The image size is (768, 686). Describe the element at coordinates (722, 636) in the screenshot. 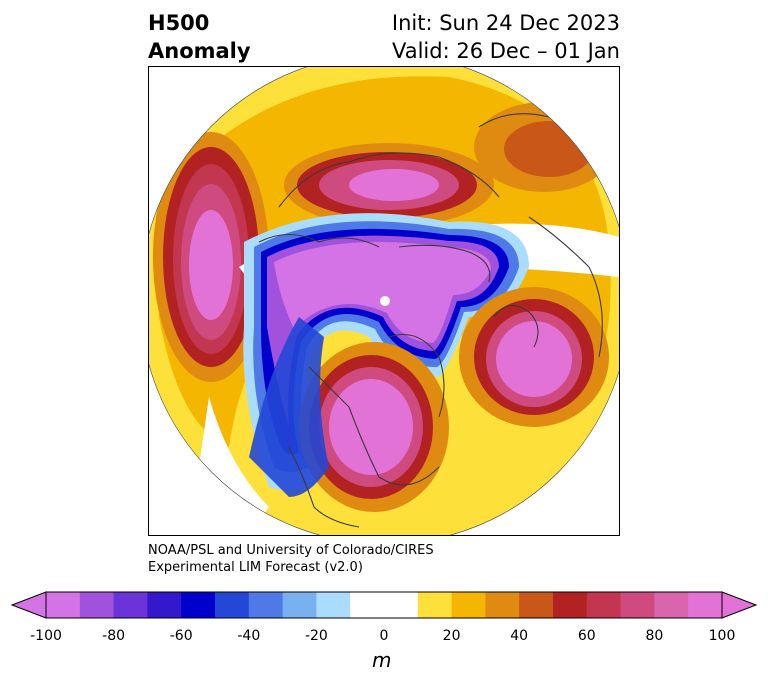

I see `colorbar-tick-label: 100` at that location.